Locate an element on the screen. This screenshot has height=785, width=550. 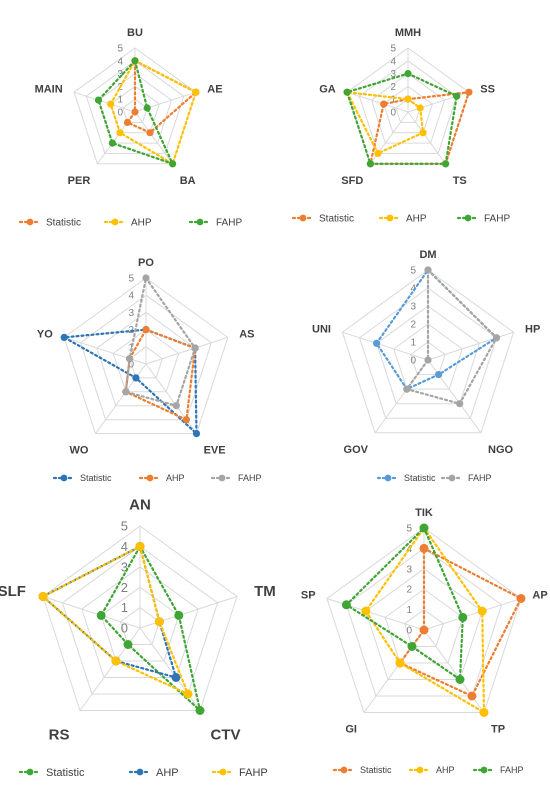
data-point-ahp-ss is located at coordinates (420, 108).